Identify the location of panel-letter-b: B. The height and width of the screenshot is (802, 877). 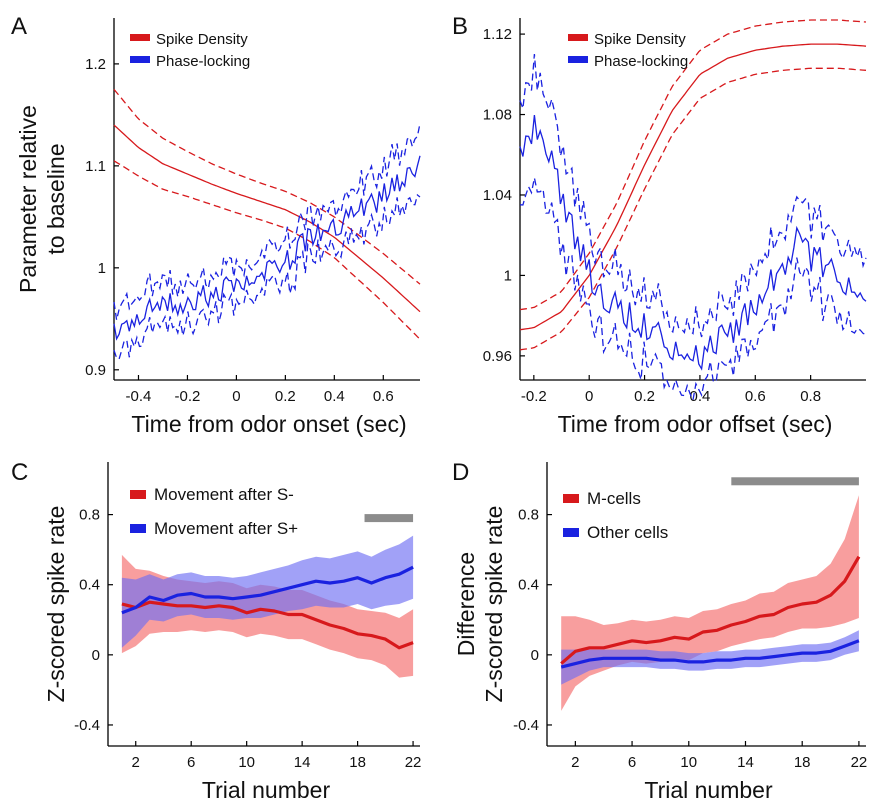
(460, 26).